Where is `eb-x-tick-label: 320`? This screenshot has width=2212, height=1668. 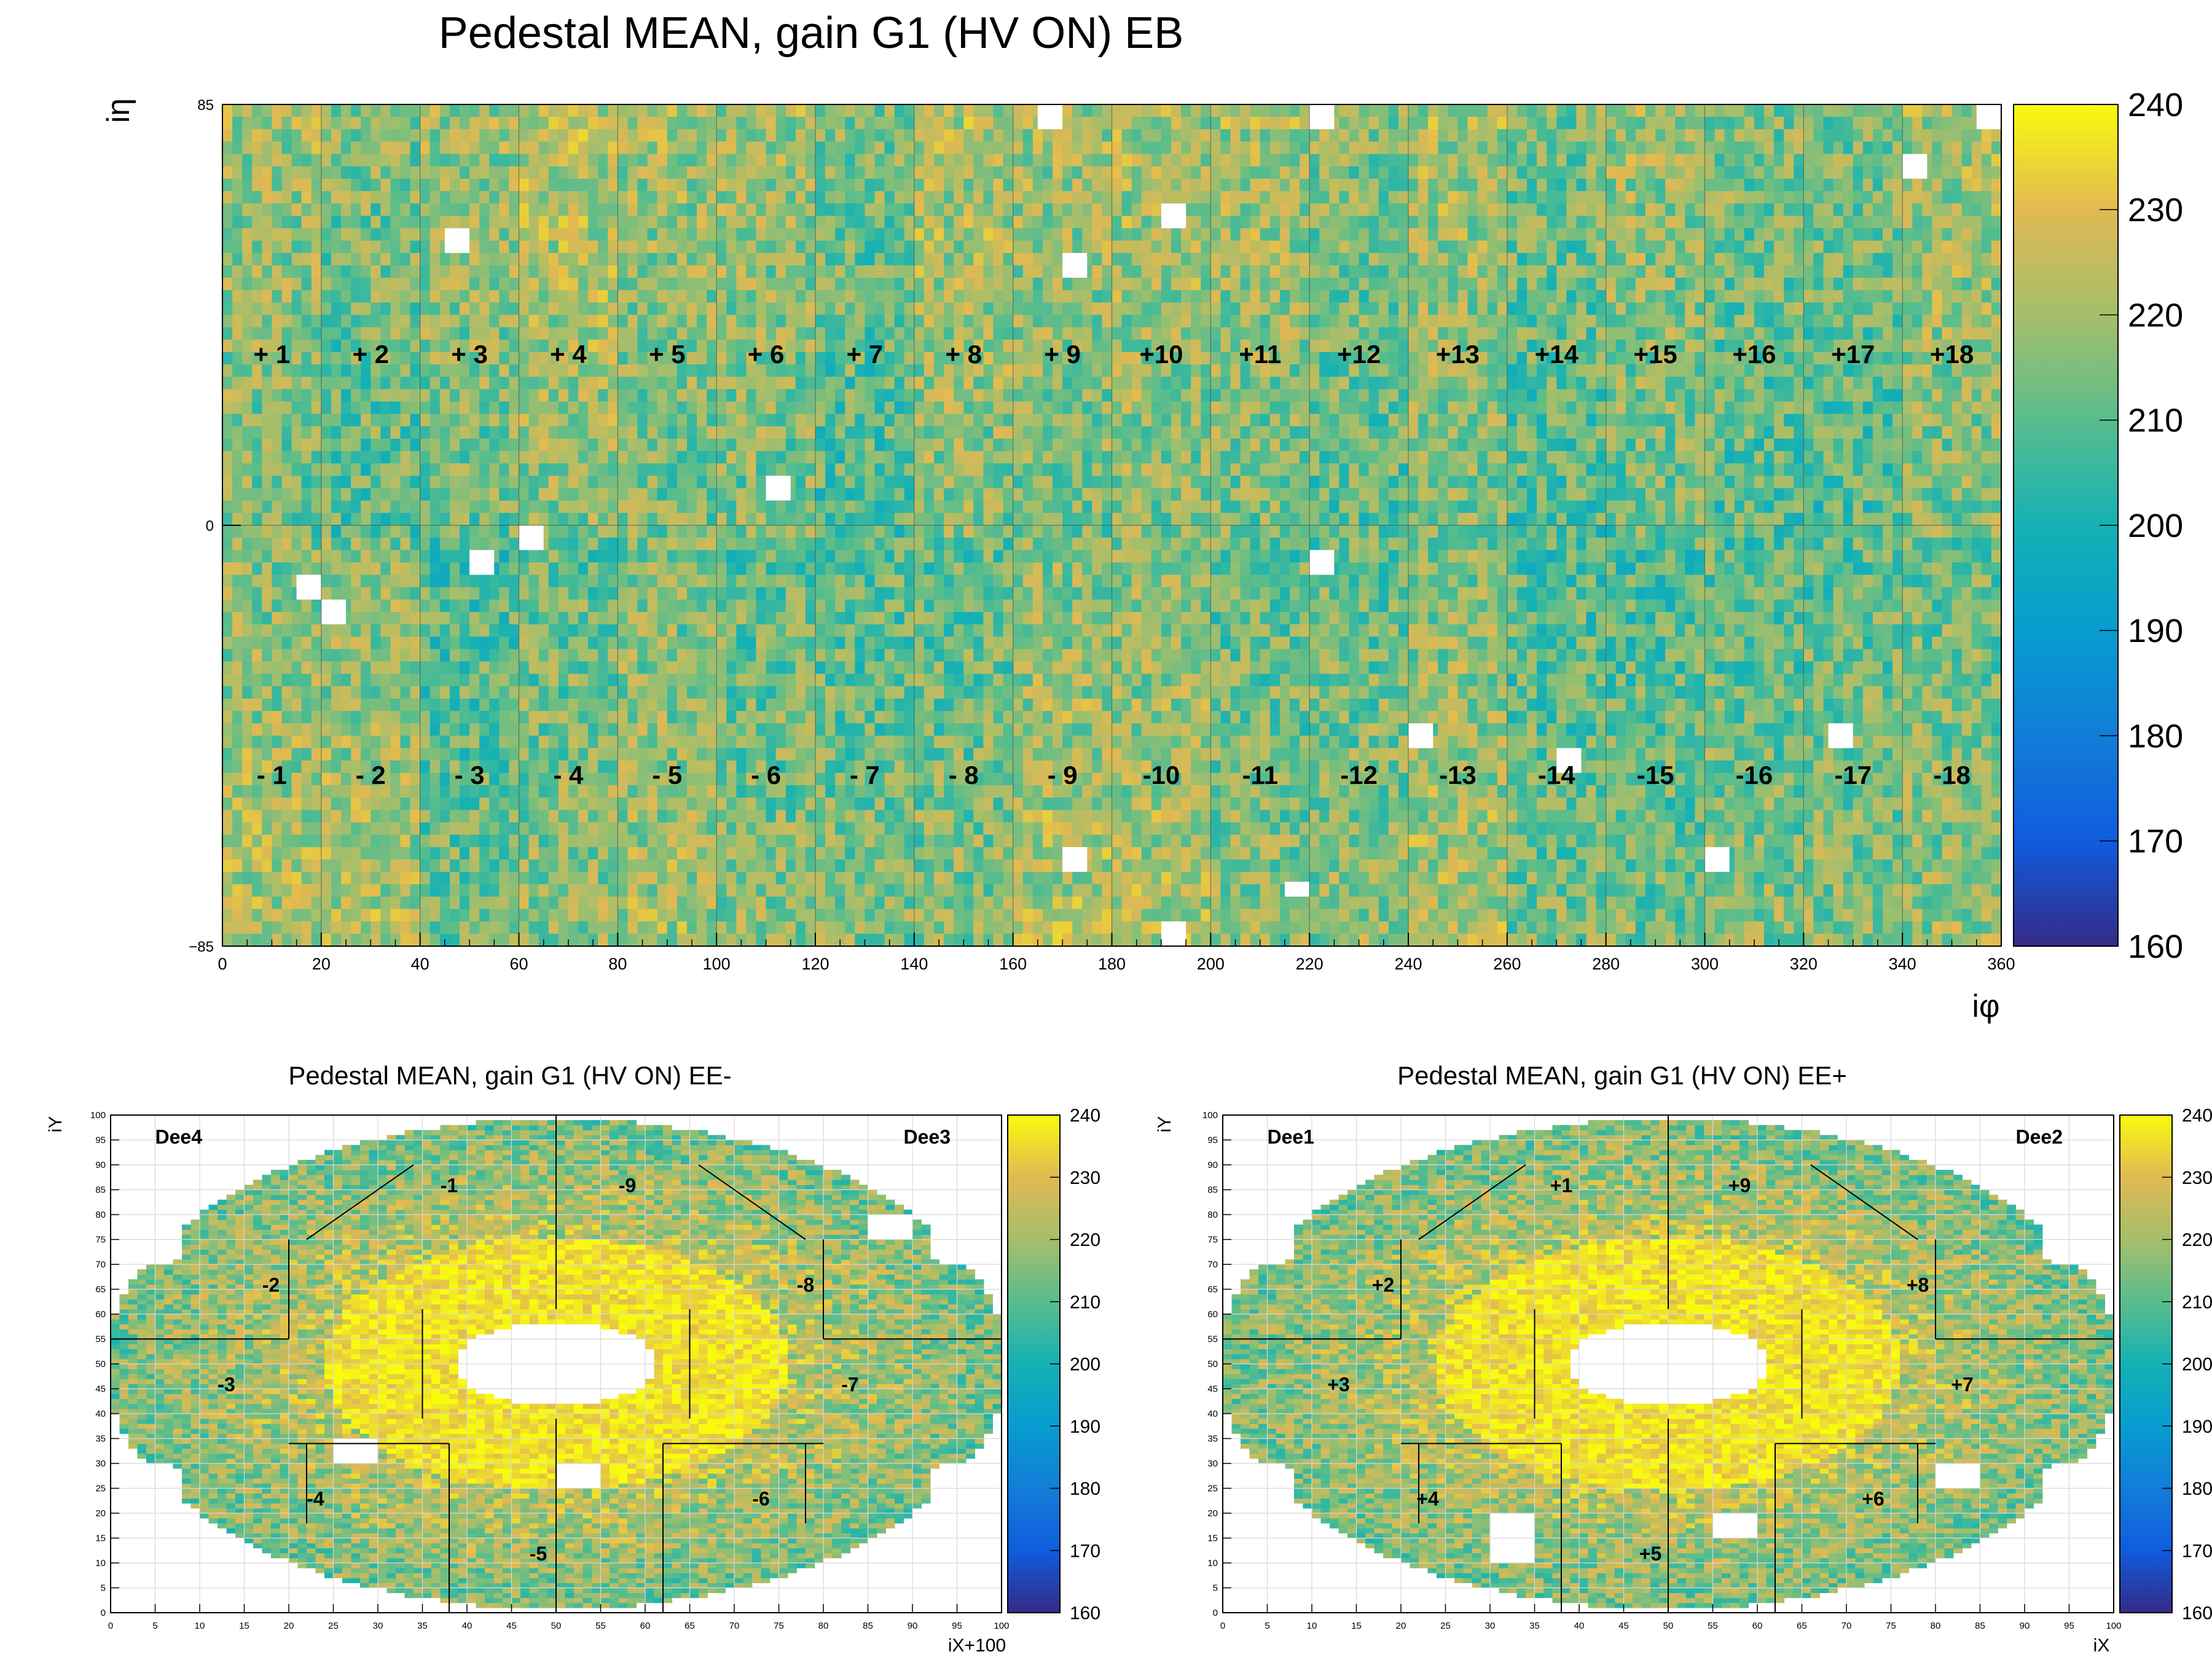 eb-x-tick-label: 320 is located at coordinates (1804, 964).